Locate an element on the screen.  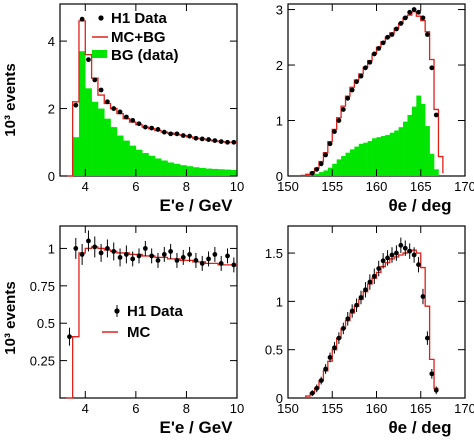
y-tick-label: 4 is located at coordinates (51, 41).